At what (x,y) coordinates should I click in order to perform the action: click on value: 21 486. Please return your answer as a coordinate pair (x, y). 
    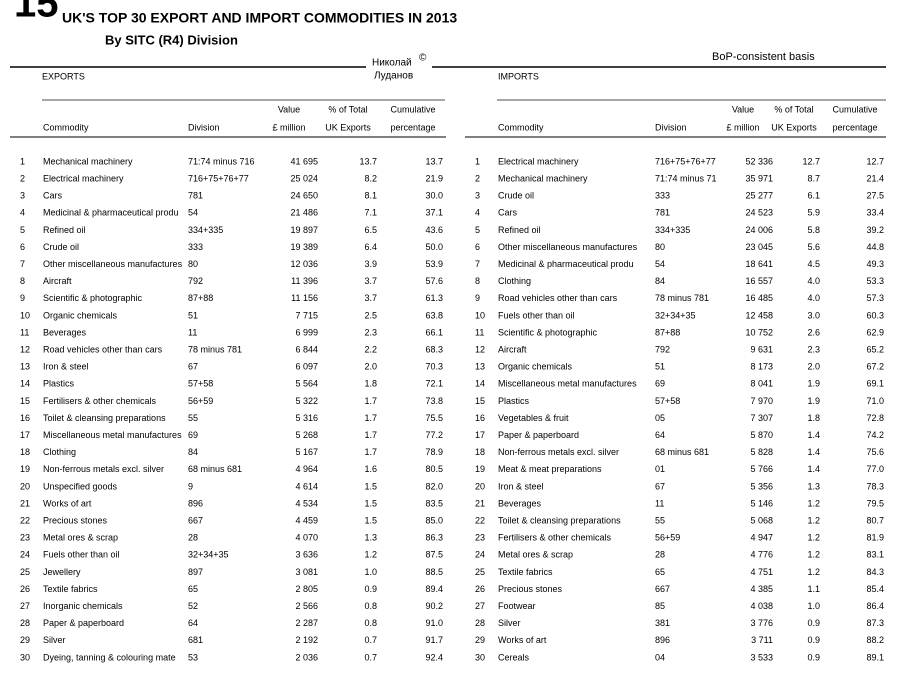
    Looking at the image, I should click on (304, 213).